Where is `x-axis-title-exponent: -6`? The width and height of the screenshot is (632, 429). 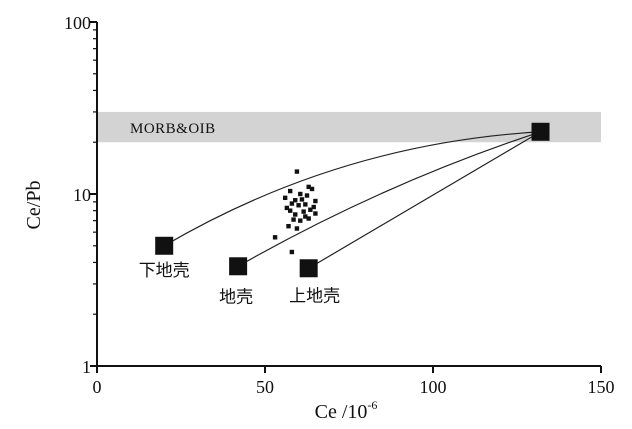
x-axis-title-exponent: -6 is located at coordinates (372, 405).